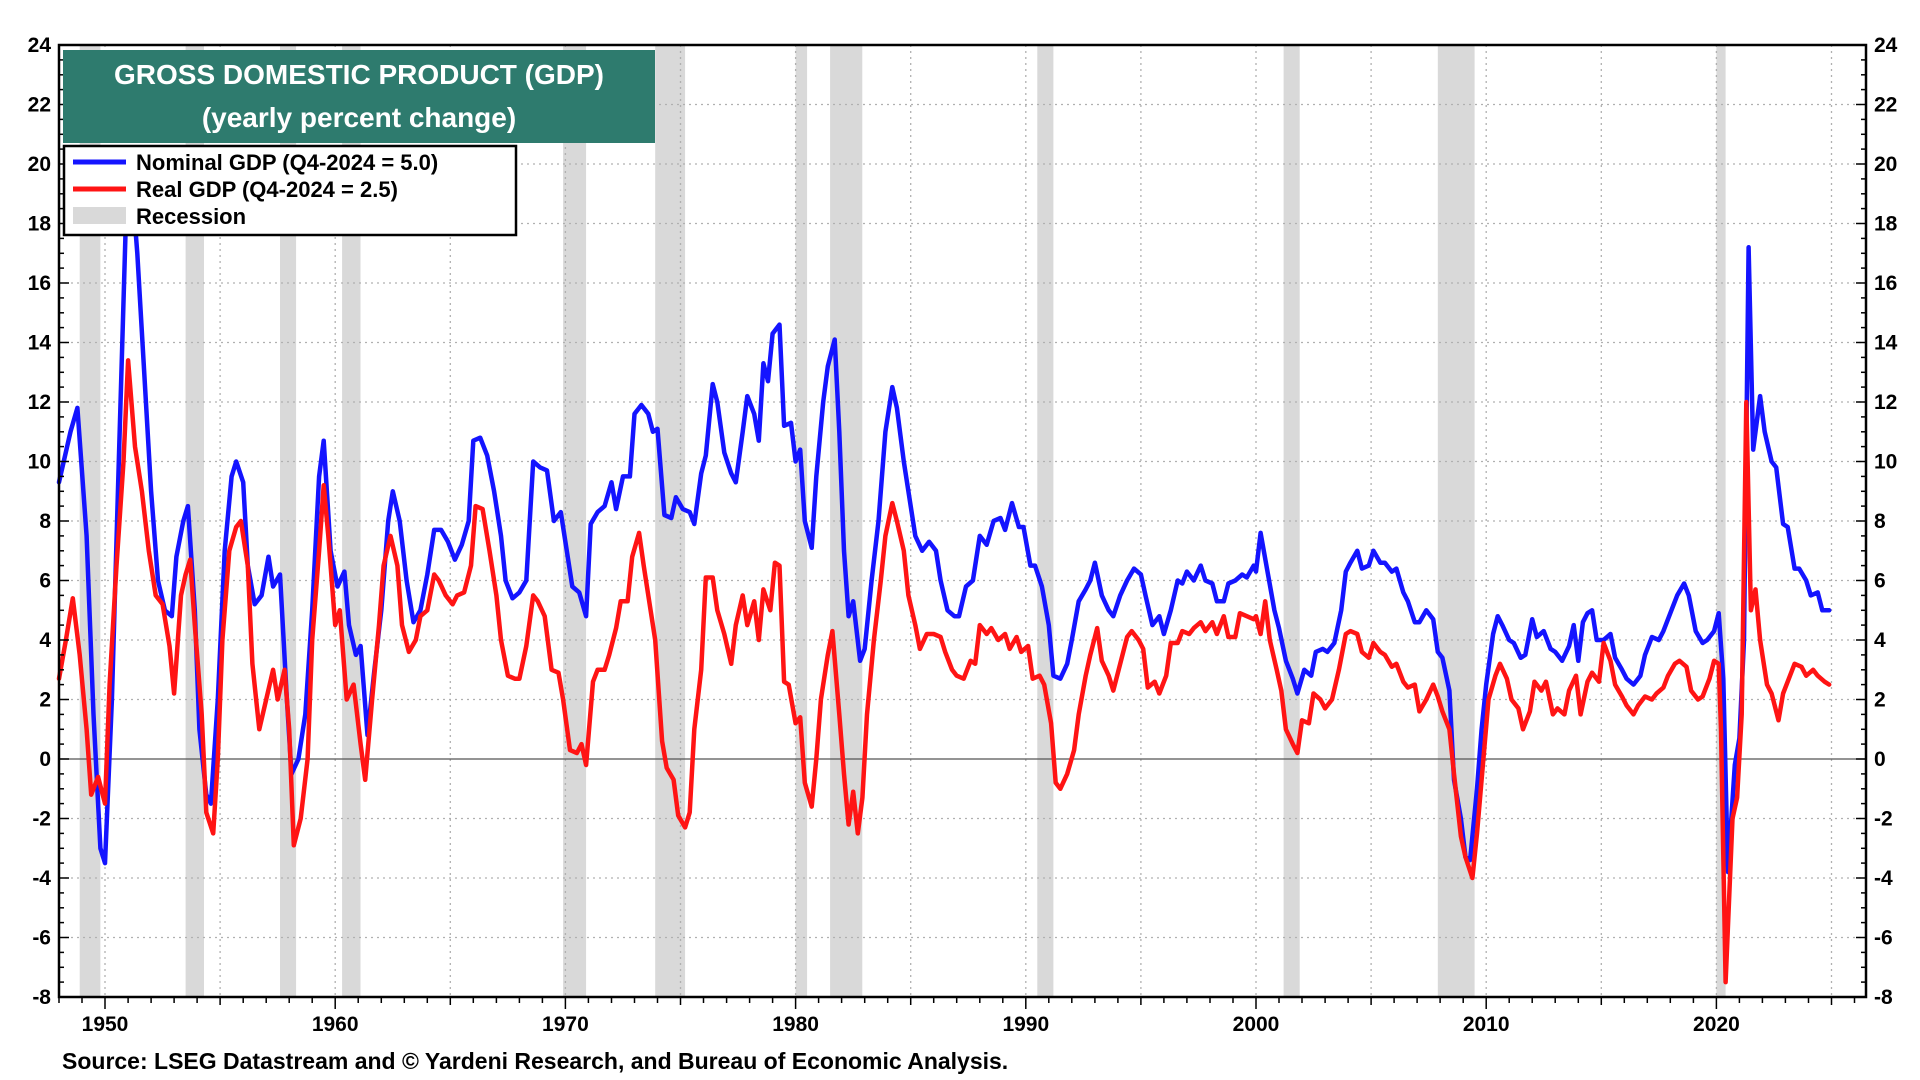  What do you see at coordinates (1886, 224) in the screenshot?
I see `y-tick-label-right: 18` at bounding box center [1886, 224].